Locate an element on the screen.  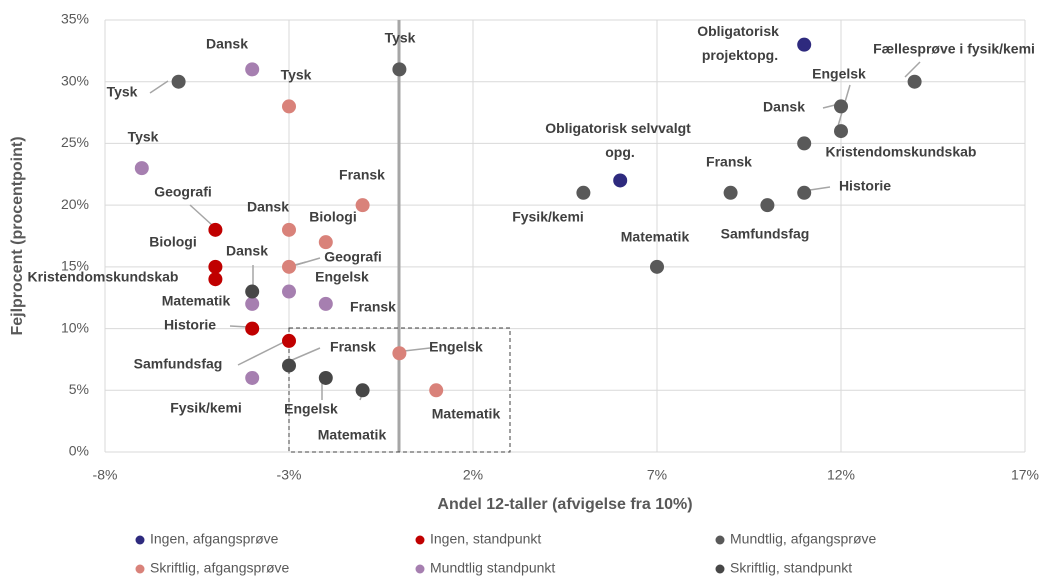
x-tick-label: -8% is located at coordinates (105, 475).